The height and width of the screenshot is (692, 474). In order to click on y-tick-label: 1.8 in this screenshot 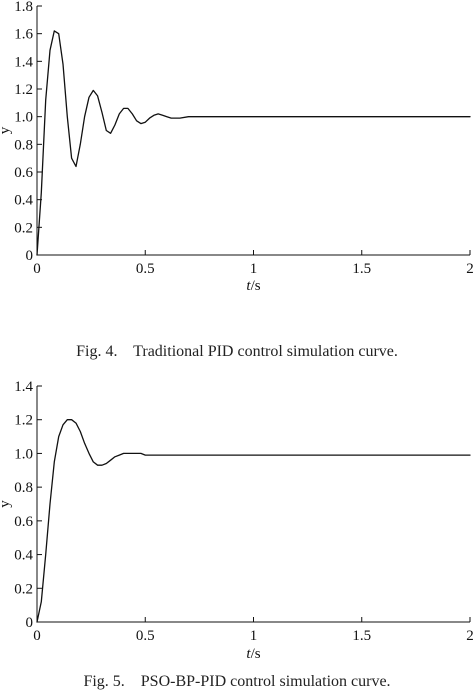, I will do `click(23, 7)`.